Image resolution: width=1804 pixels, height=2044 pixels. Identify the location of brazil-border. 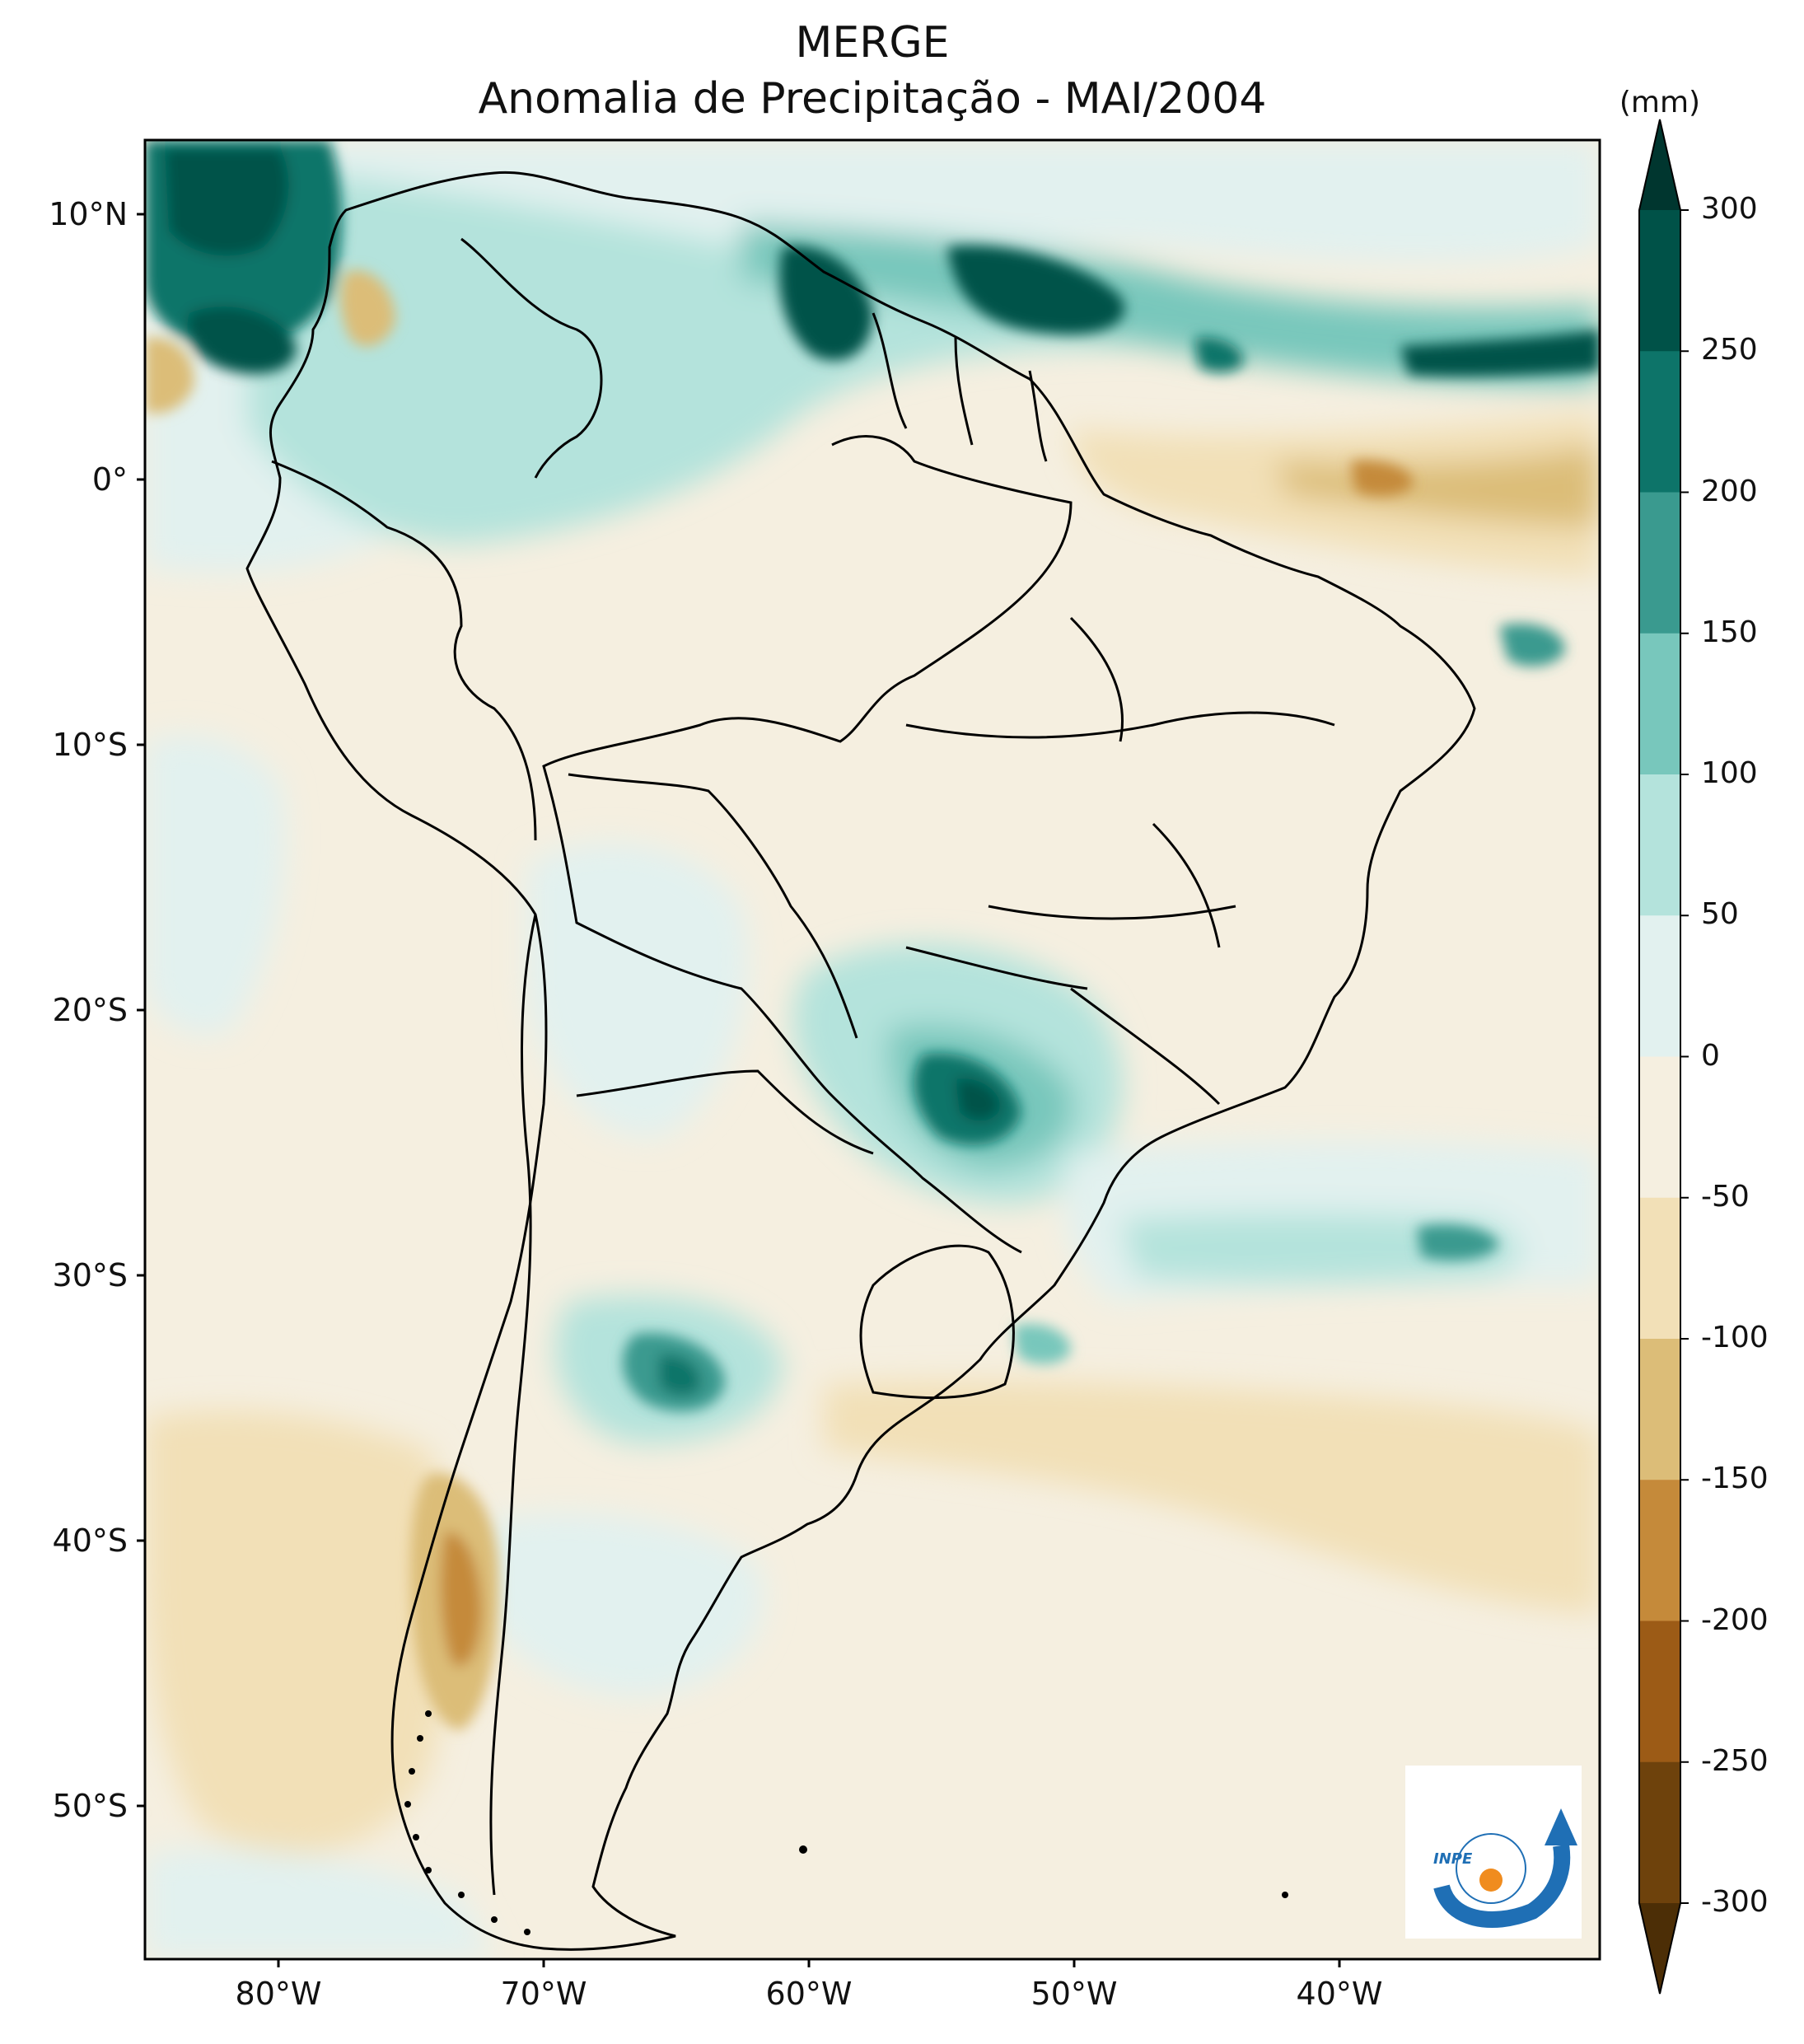
(807, 844).